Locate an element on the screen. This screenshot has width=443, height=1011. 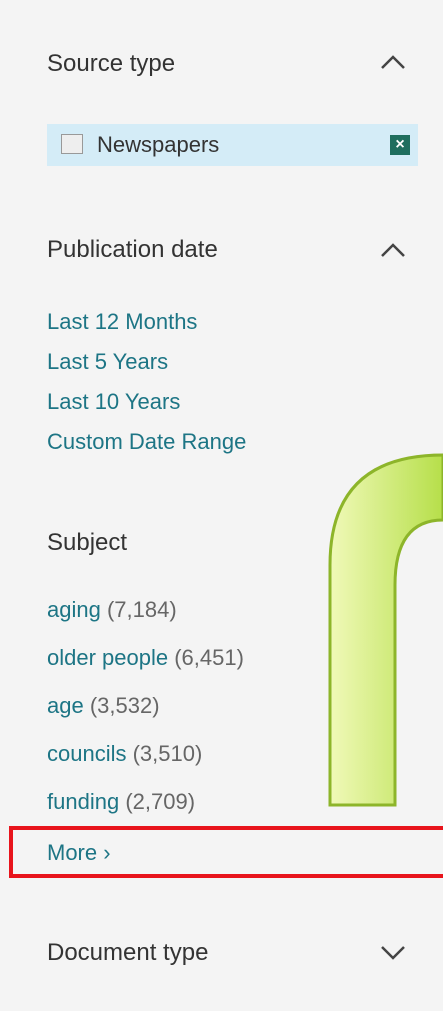
date-link: Last 10 Years is located at coordinates (114, 401).